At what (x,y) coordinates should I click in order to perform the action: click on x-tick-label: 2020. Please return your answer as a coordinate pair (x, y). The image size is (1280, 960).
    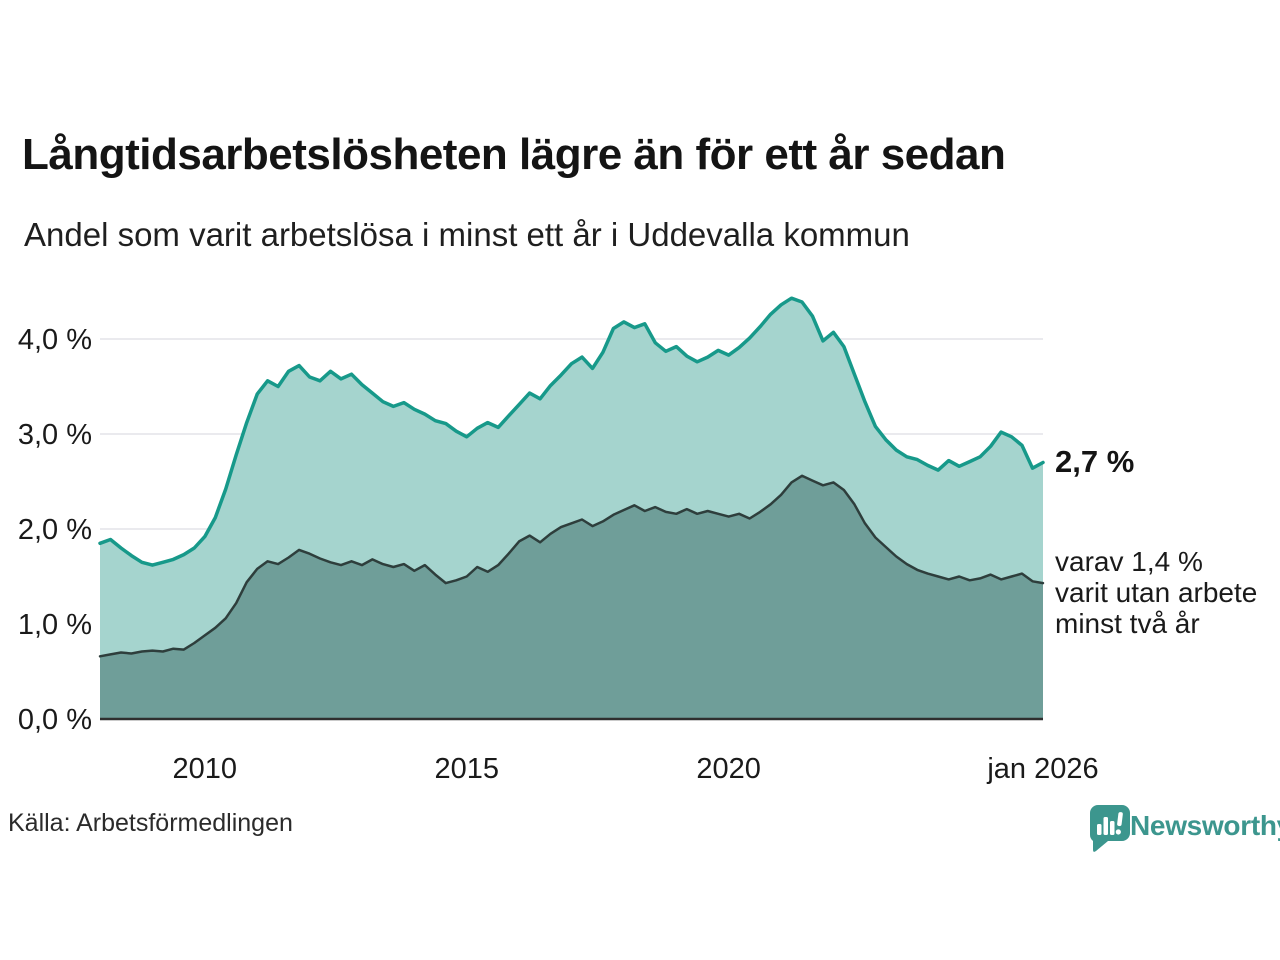
    Looking at the image, I should click on (728, 769).